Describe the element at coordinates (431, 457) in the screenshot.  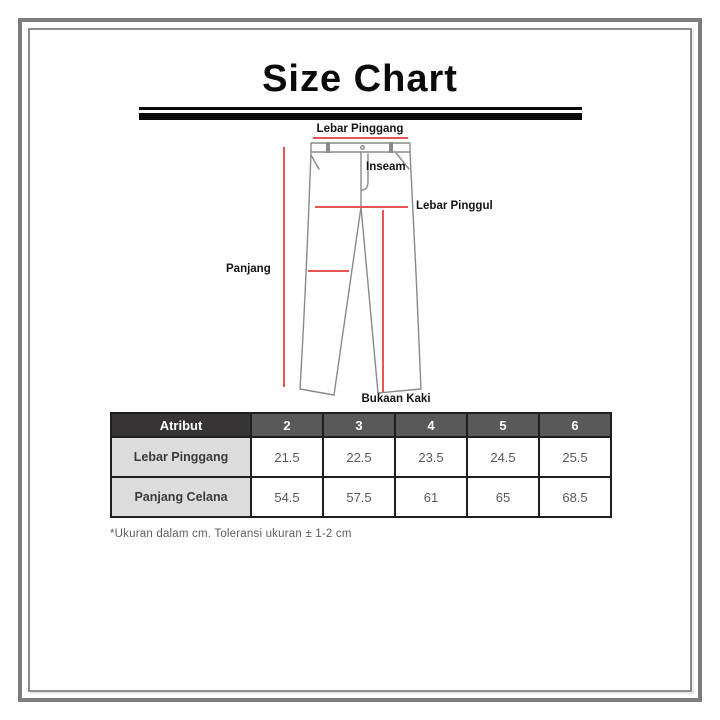
I see `waist-value-size-4: 23.5` at that location.